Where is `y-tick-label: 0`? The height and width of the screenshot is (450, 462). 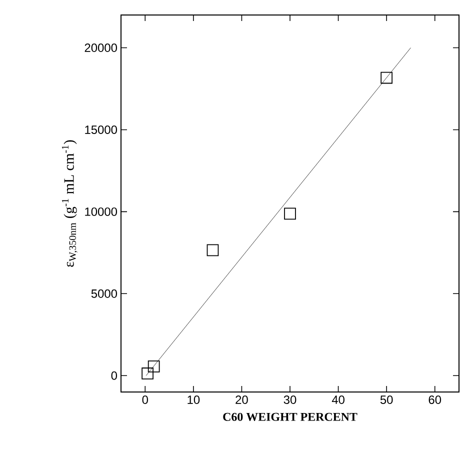 y-tick-label: 0 is located at coordinates (114, 375).